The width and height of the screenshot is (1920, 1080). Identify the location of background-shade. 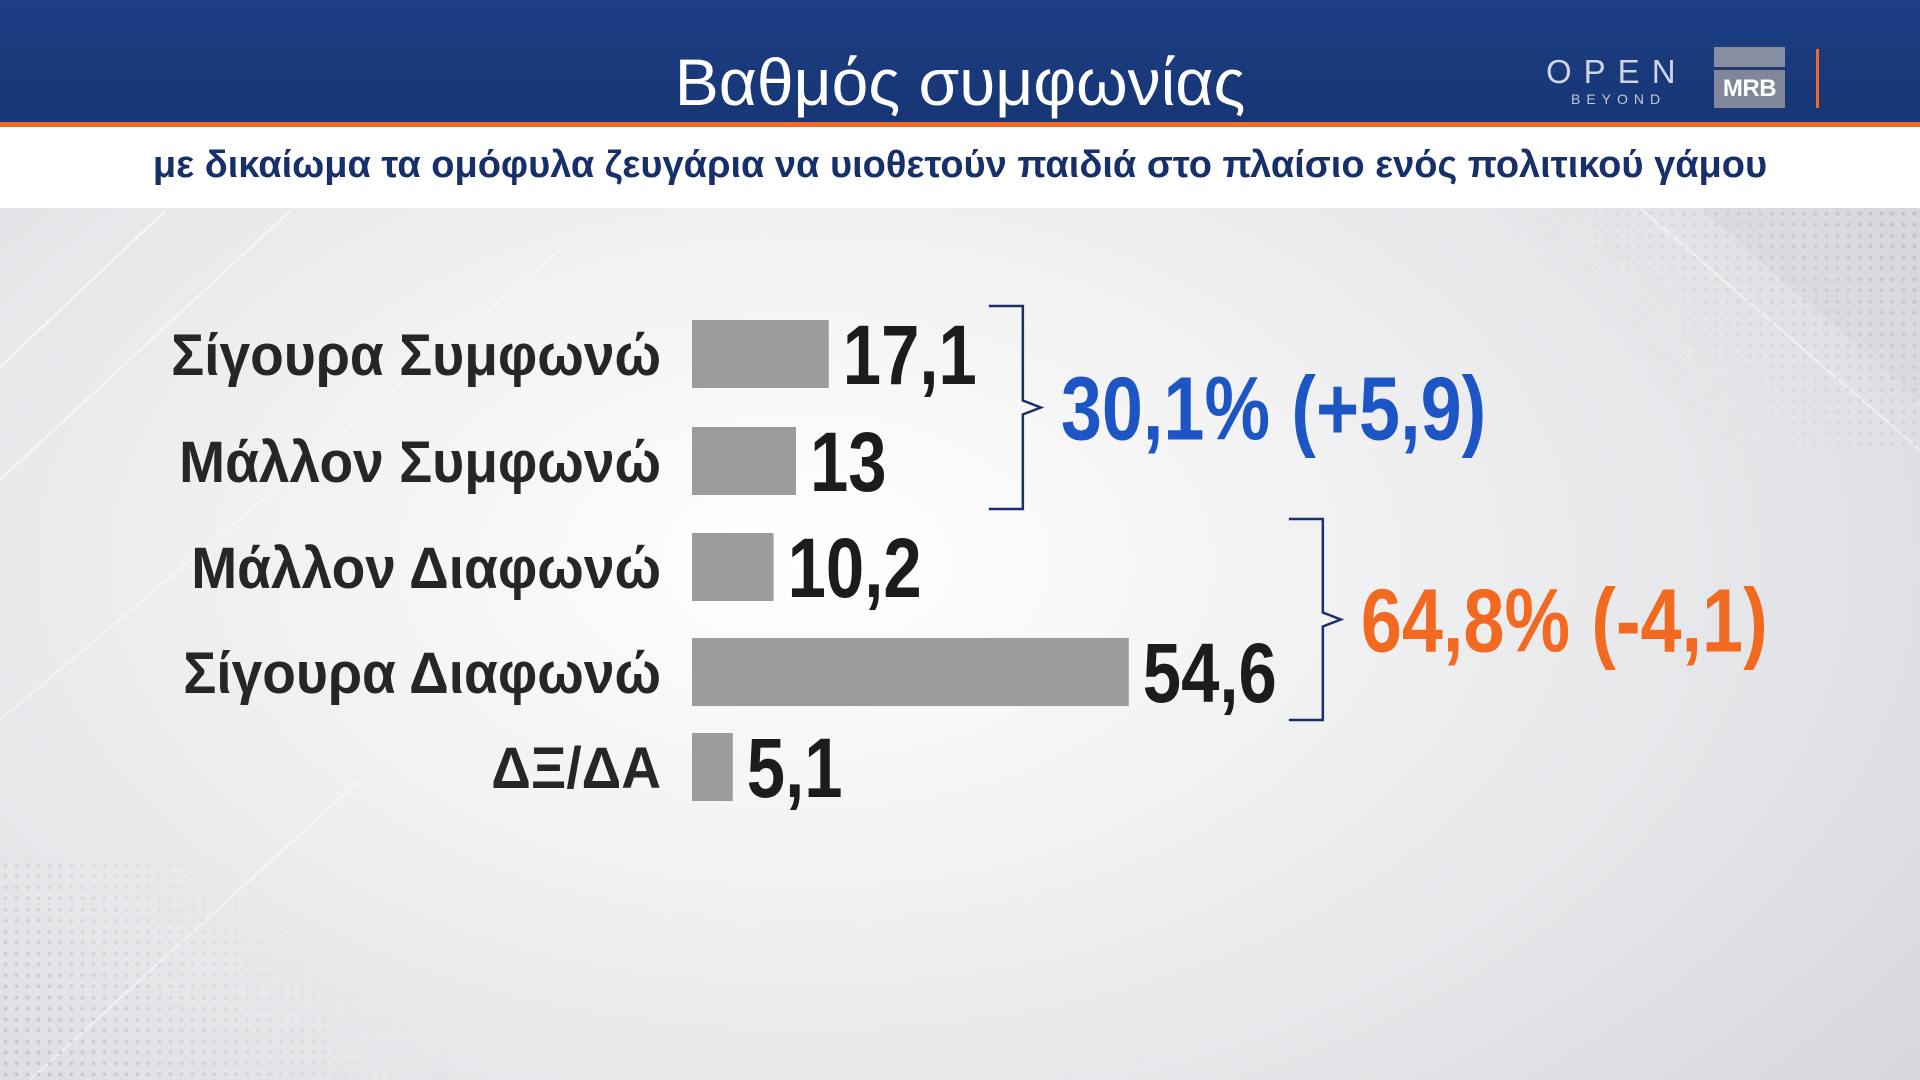
(1810, 304).